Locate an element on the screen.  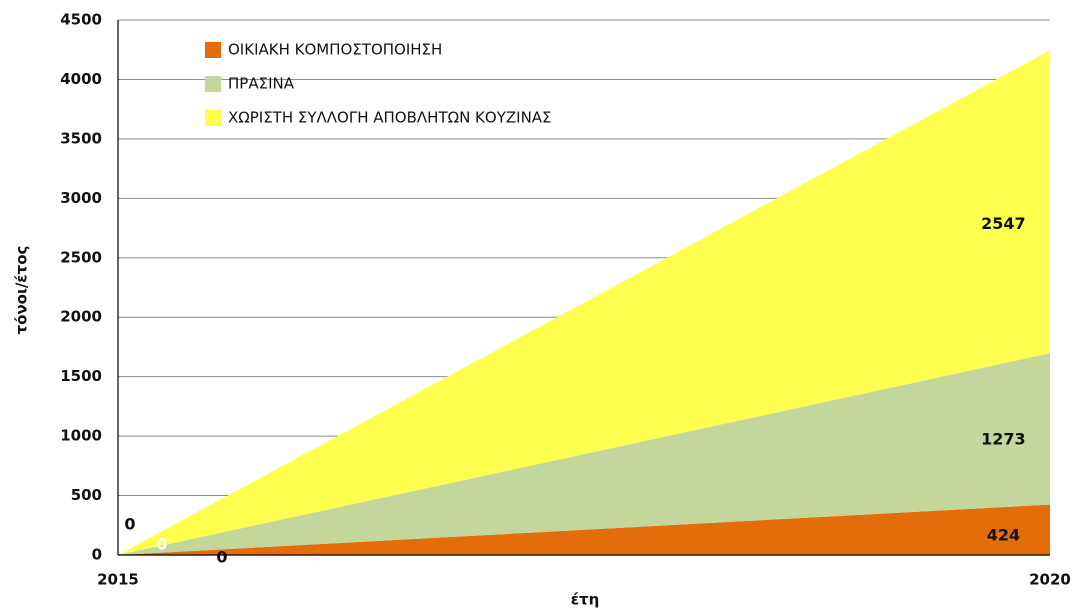
area is located at coordinates (584, 529).